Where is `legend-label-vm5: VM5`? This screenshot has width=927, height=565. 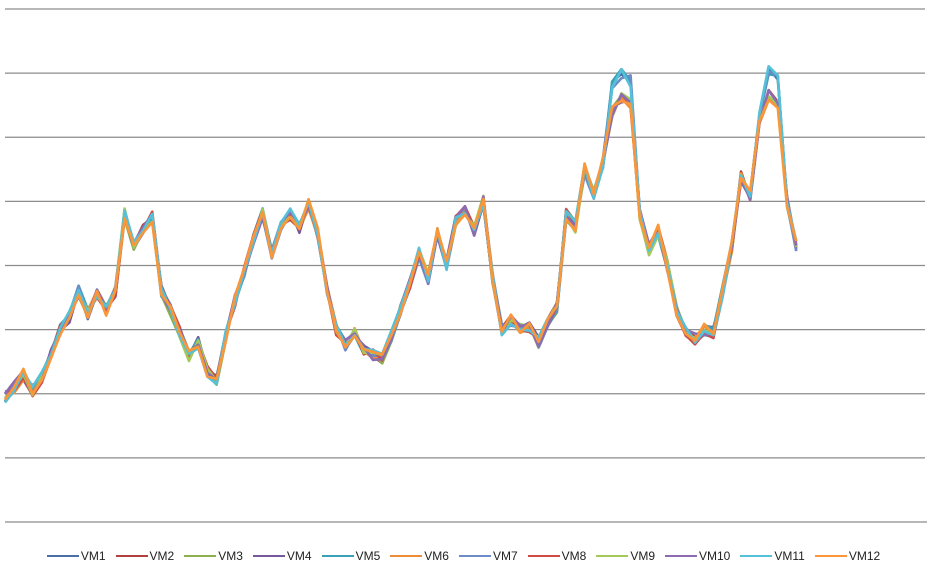
legend-label-vm5: VM5 is located at coordinates (368, 556).